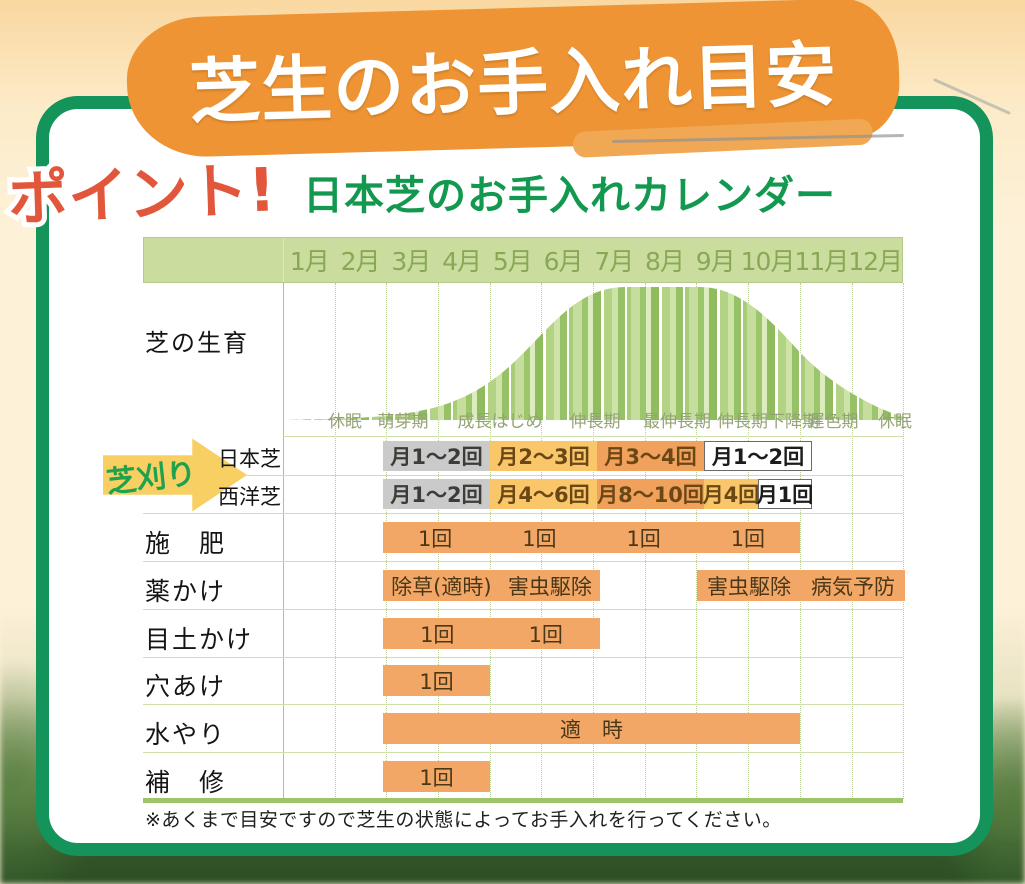 The width and height of the screenshot is (1025, 884). What do you see at coordinates (715, 261) in the screenshot?
I see `month-label: 9月` at bounding box center [715, 261].